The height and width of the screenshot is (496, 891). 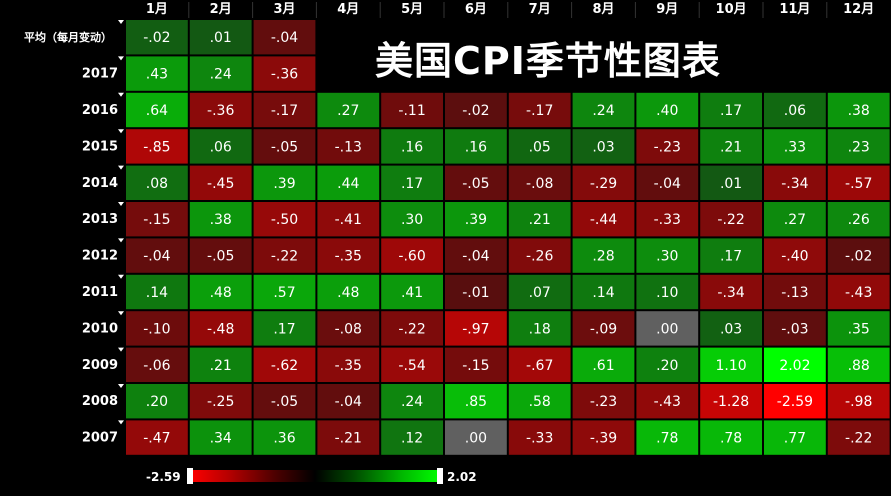 I want to click on legend-min-handle, so click(x=190, y=476).